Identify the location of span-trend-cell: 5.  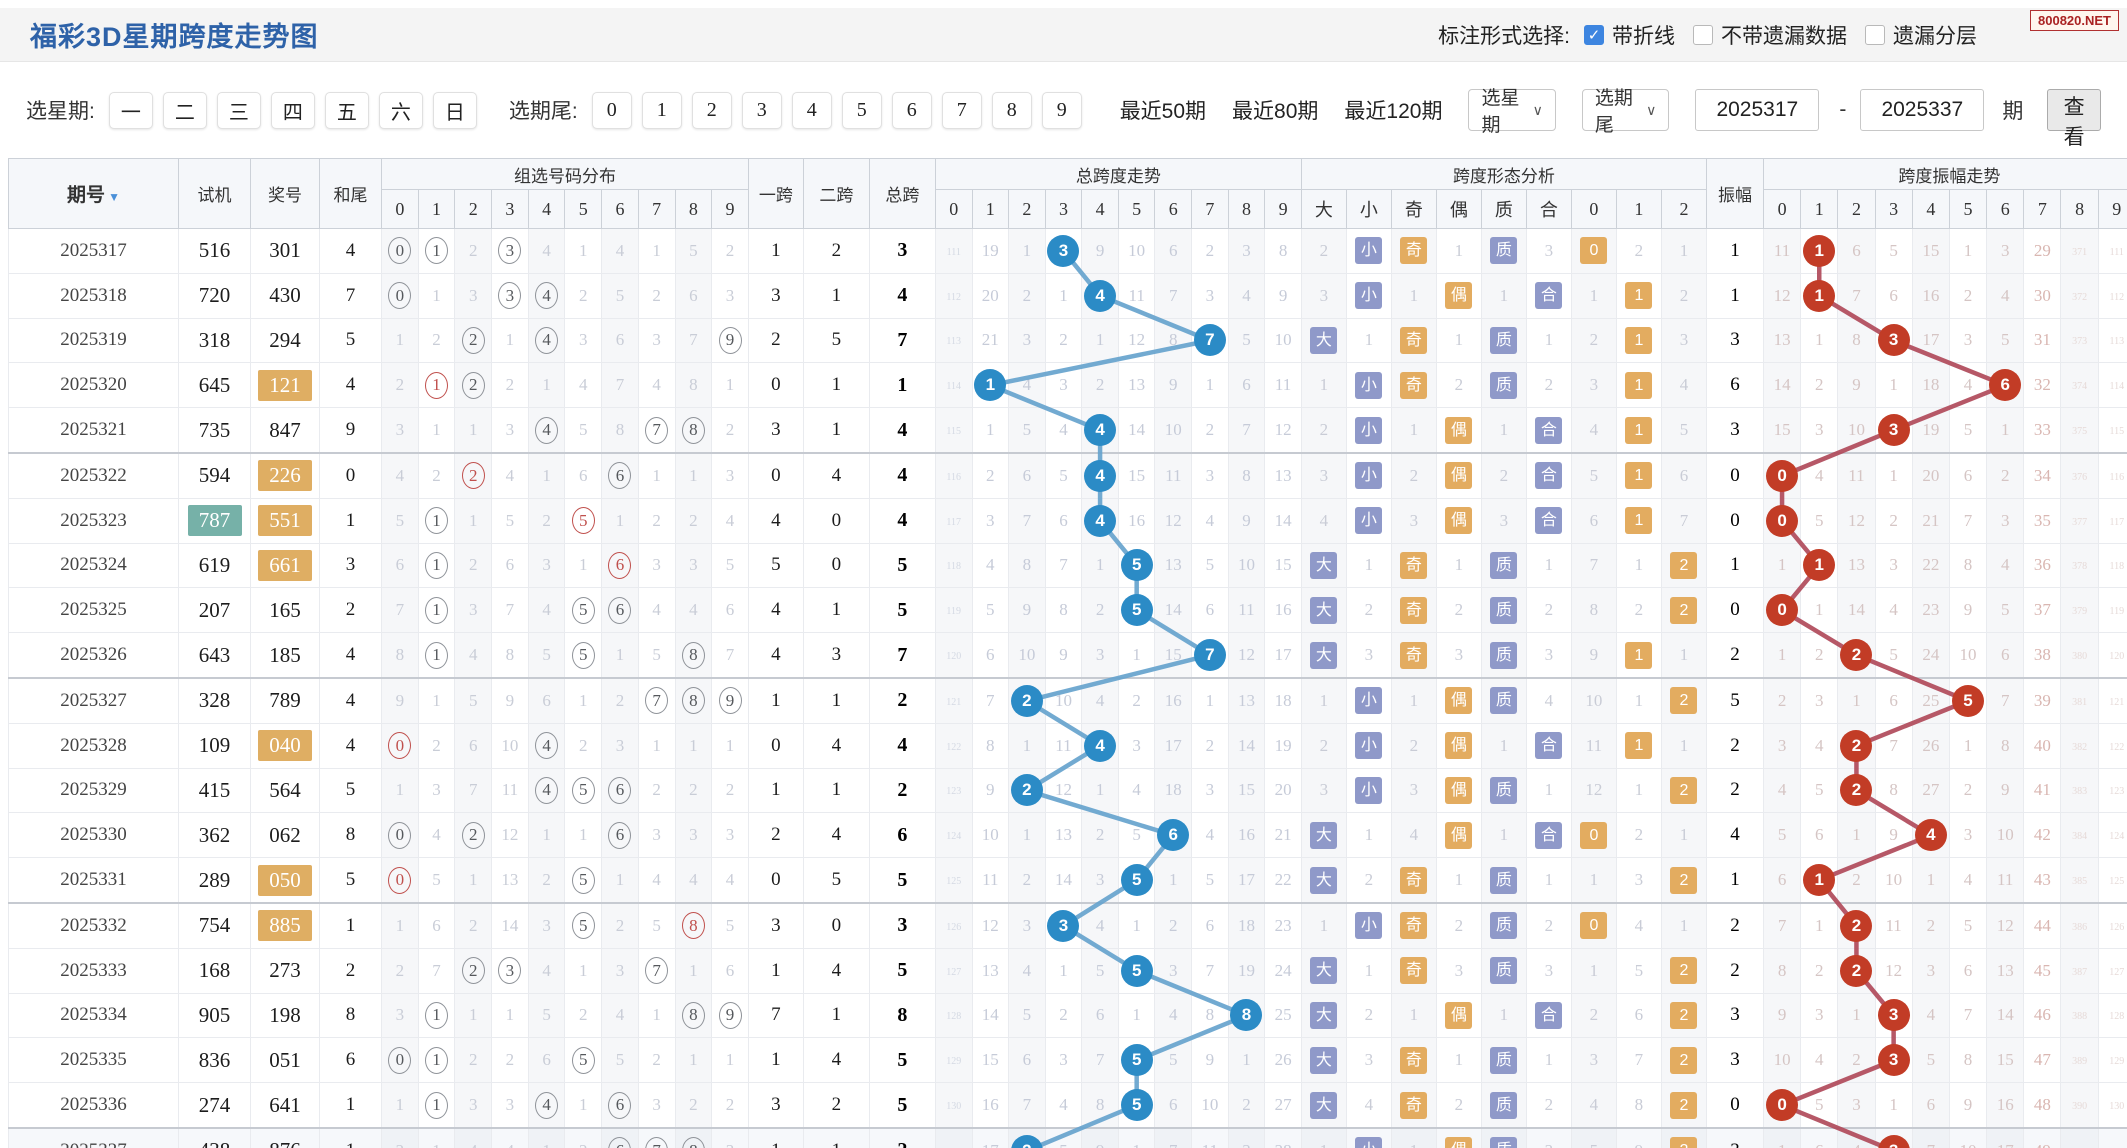
(1063, 475).